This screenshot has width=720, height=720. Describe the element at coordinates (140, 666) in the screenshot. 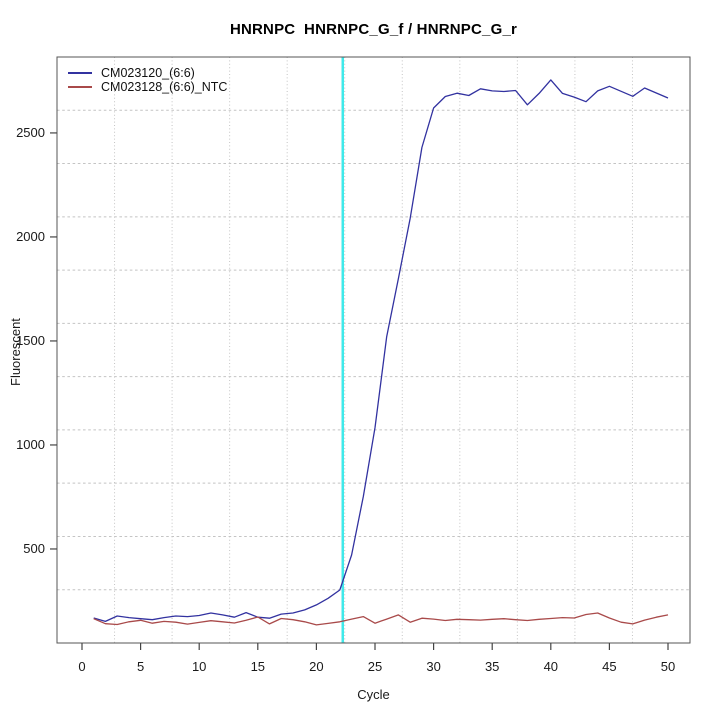

I see `x-tick-label: 5` at that location.